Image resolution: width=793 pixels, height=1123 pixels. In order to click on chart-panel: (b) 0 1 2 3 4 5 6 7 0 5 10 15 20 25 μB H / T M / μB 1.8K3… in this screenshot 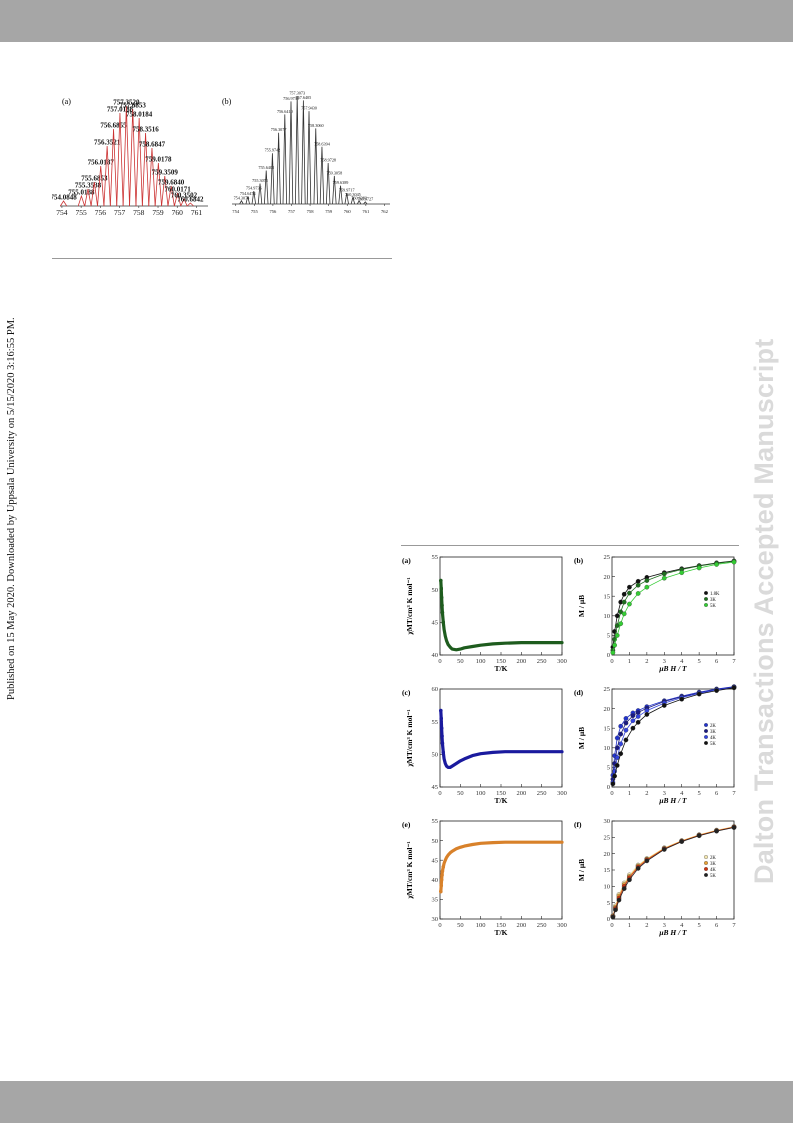, I will do `click(655, 613)`.